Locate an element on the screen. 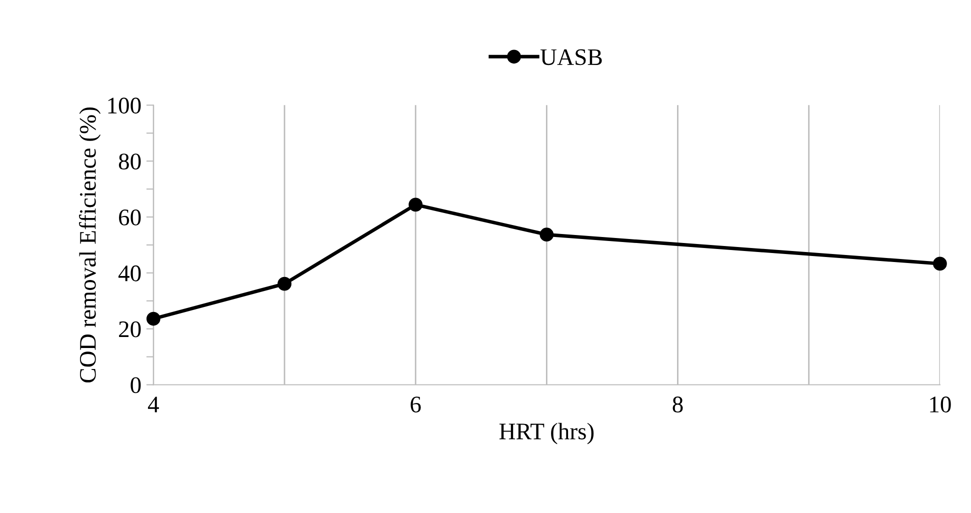 The image size is (971, 513). x-tick-label: 6 is located at coordinates (415, 404).